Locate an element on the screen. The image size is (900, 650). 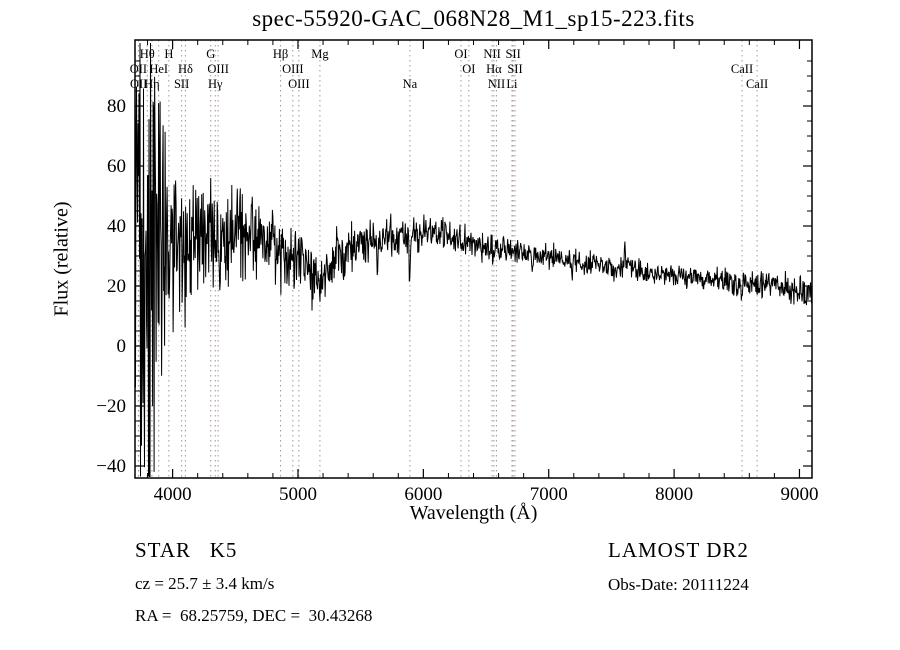
survey-label: LAMOST DR2 is located at coordinates (678, 550).